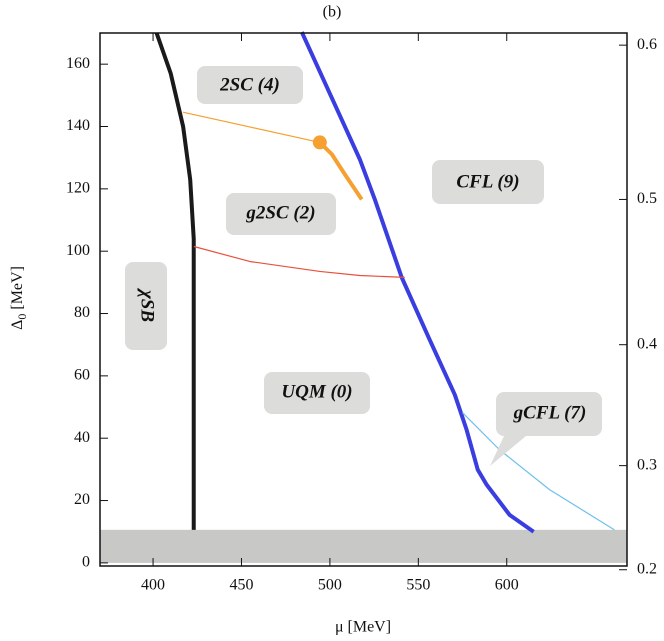 The width and height of the screenshot is (664, 641). Describe the element at coordinates (86, 562) in the screenshot. I see `y-tick-label: 0` at that location.